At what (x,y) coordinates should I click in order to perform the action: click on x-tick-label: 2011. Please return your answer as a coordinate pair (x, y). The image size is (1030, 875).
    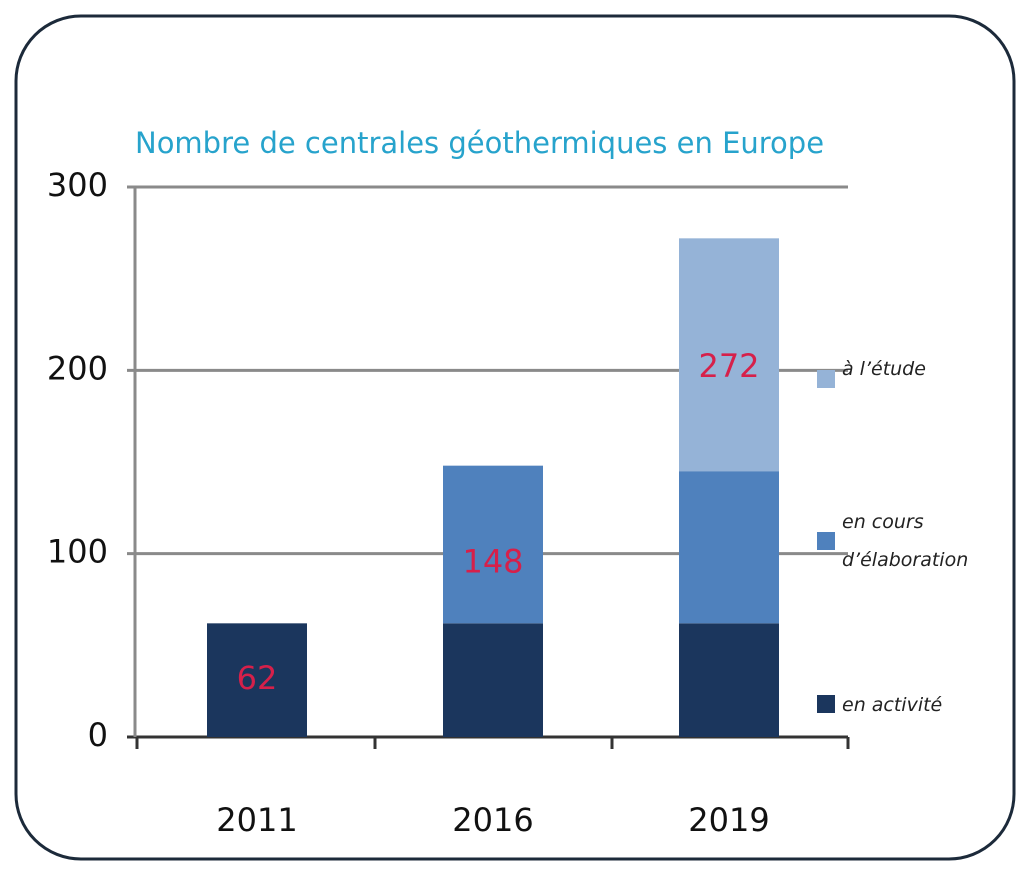
    Looking at the image, I should click on (256, 820).